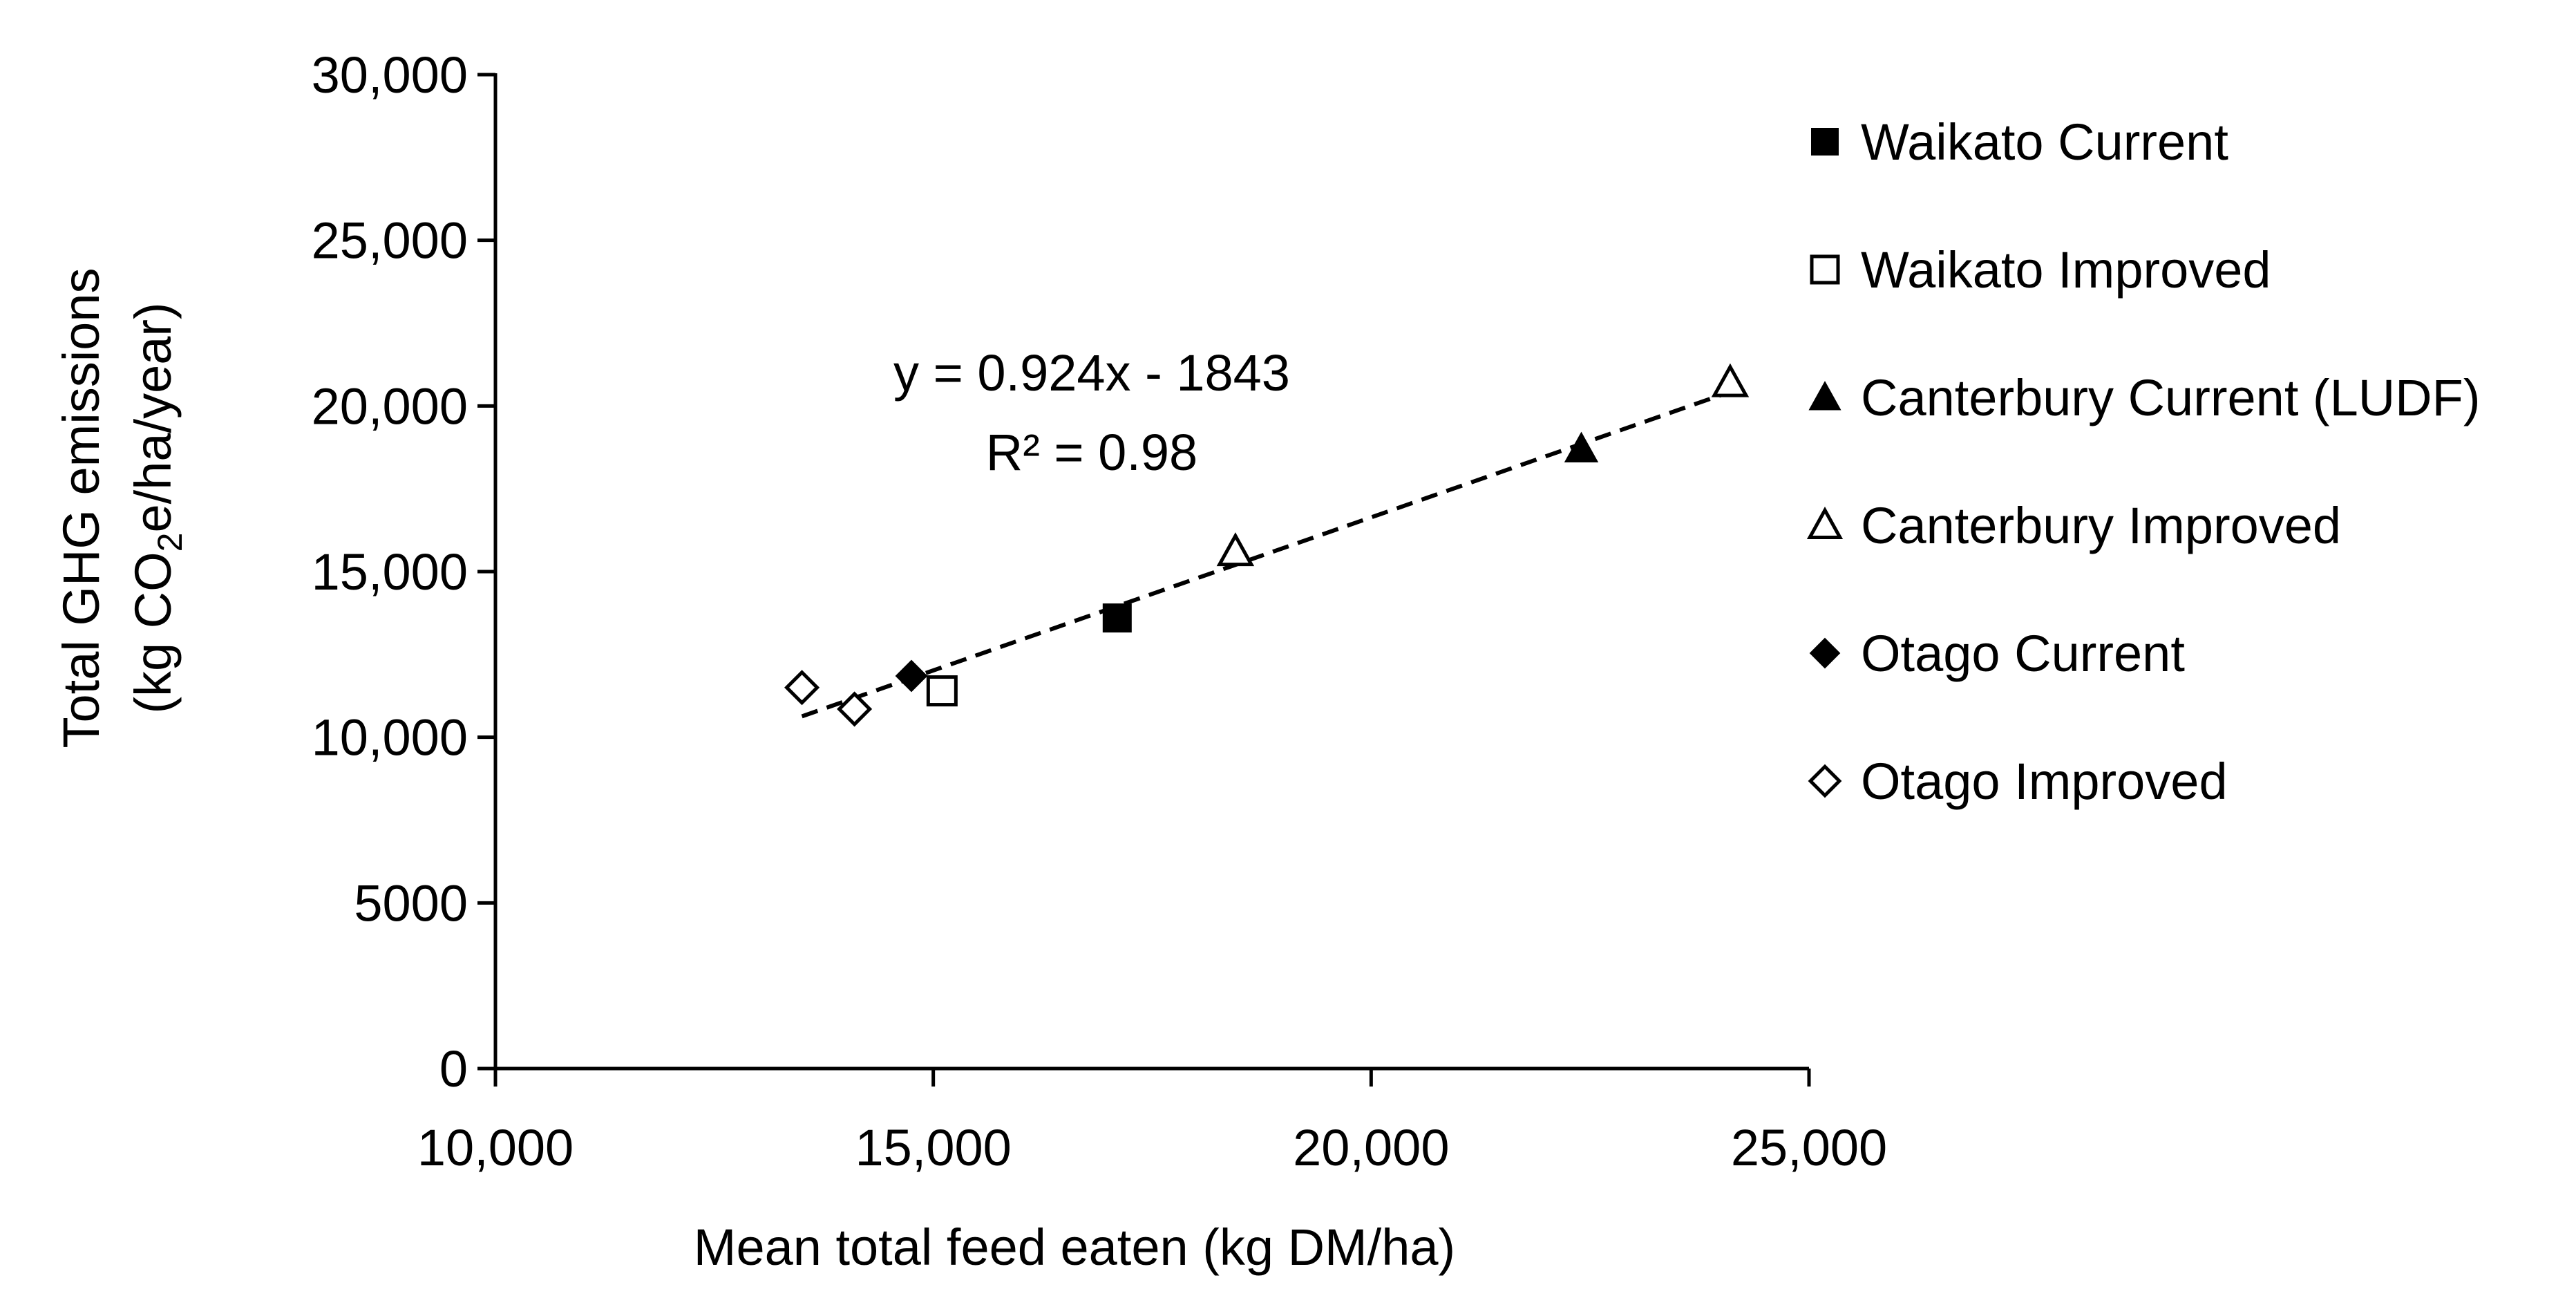 The width and height of the screenshot is (2576, 1307). Describe the element at coordinates (390, 738) in the screenshot. I see `y-tick-label: 10,000` at that location.